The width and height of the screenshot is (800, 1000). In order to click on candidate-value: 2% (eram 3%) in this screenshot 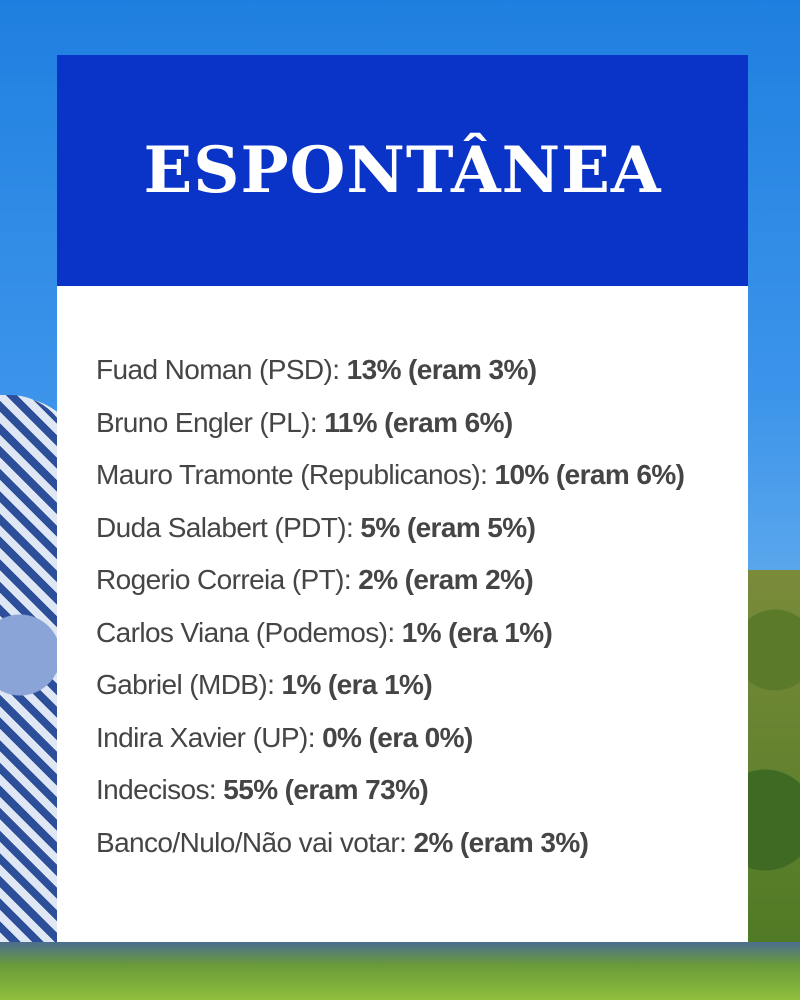, I will do `click(501, 842)`.